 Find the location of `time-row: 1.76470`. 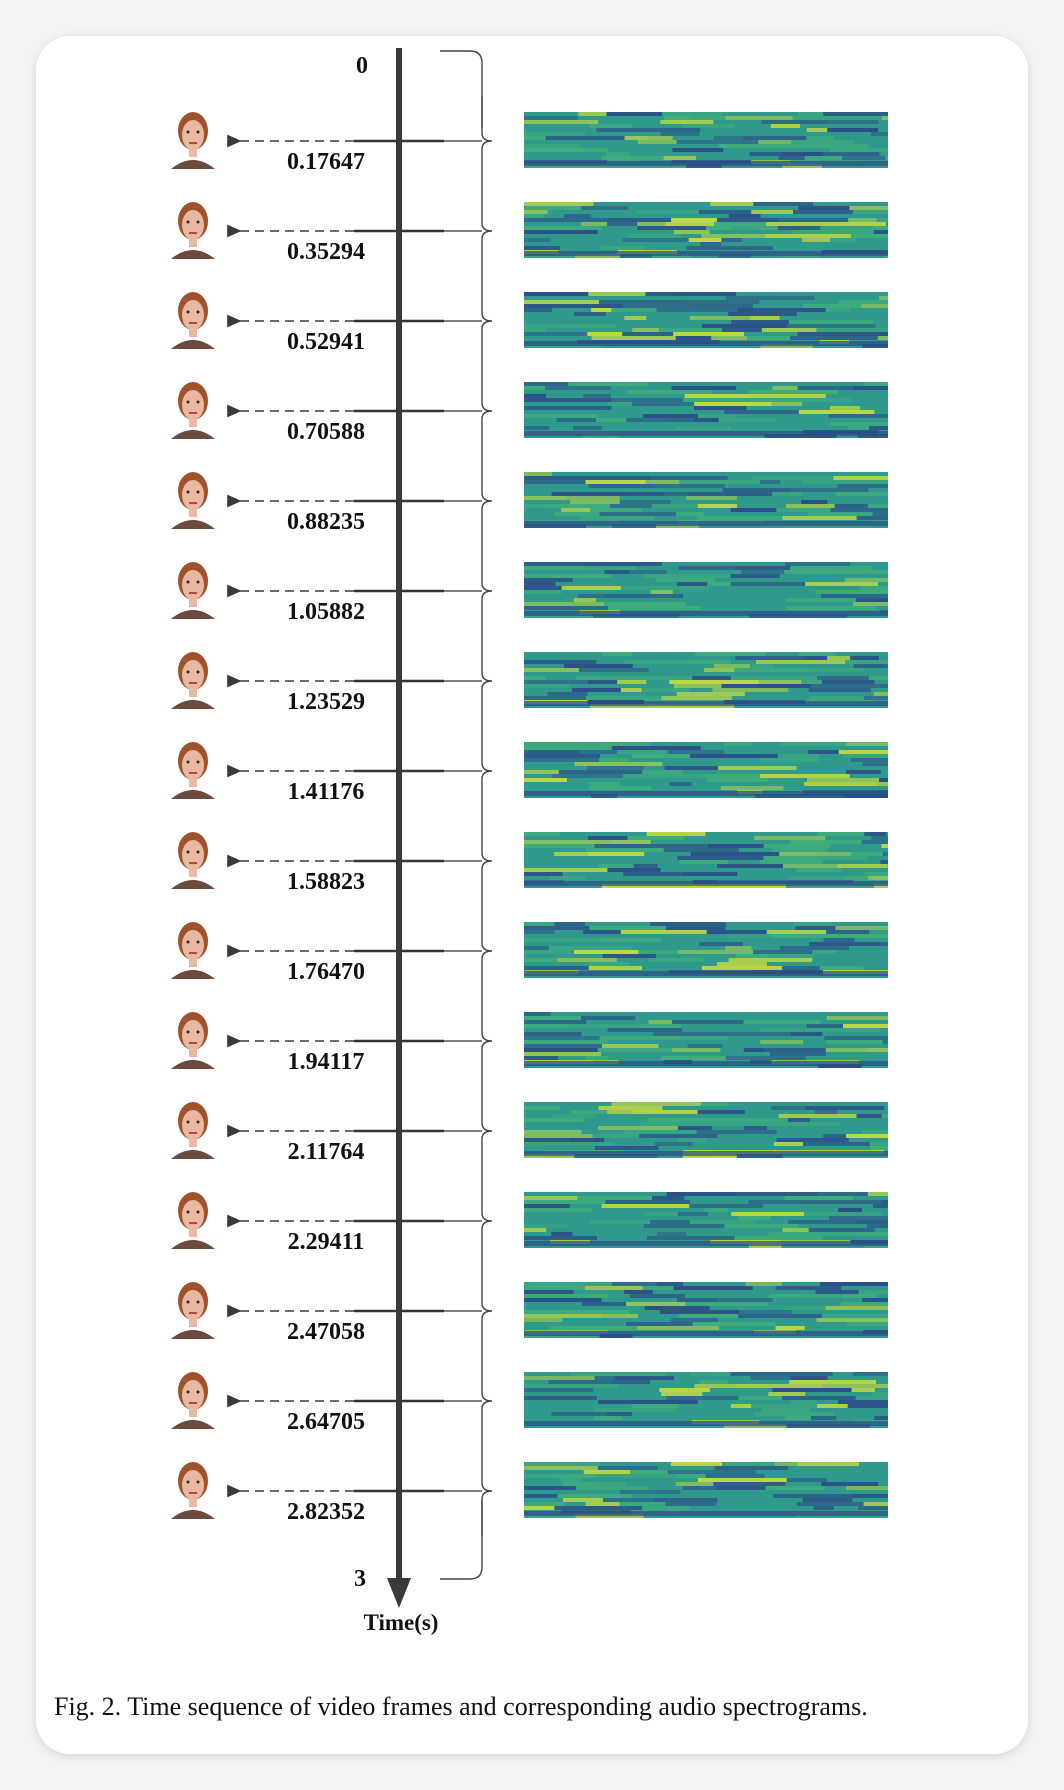

time-row: 1.76470 is located at coordinates (529, 951).